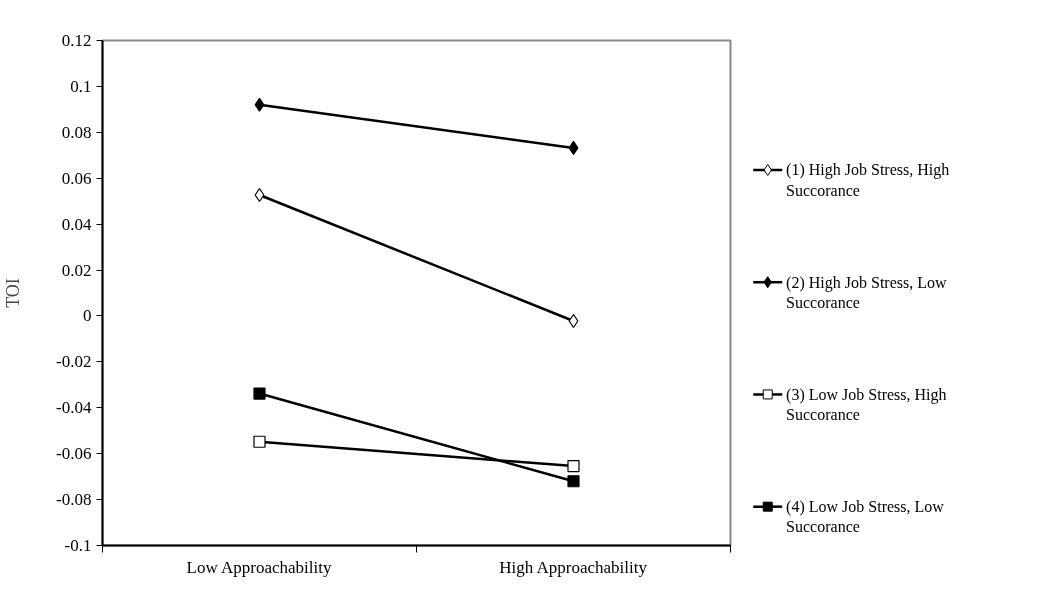 Image resolution: width=1052 pixels, height=592 pixels. I want to click on legend-label: (1) High Job Stress, High Succorance, so click(868, 180).